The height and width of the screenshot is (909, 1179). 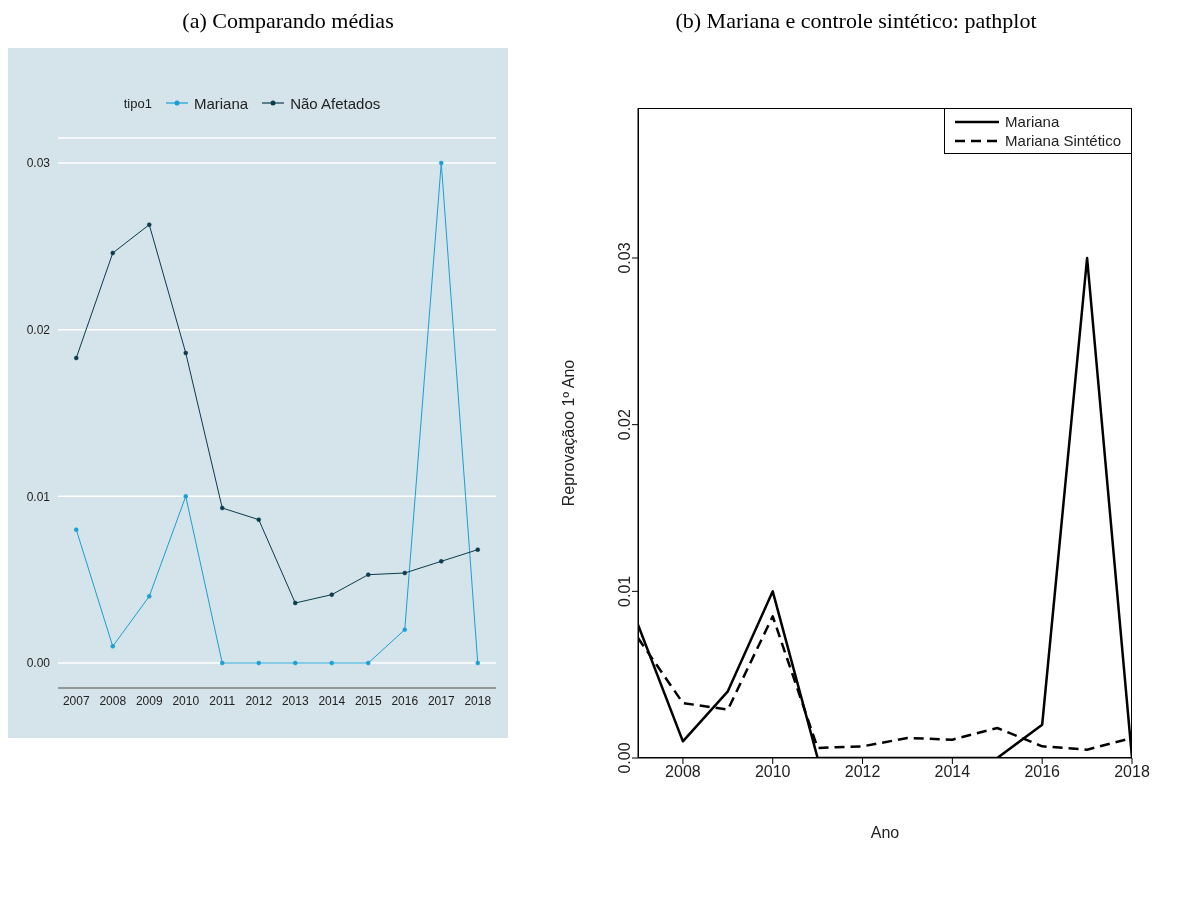 I want to click on chart-title: (a) Comparando médias, so click(x=288, y=20).